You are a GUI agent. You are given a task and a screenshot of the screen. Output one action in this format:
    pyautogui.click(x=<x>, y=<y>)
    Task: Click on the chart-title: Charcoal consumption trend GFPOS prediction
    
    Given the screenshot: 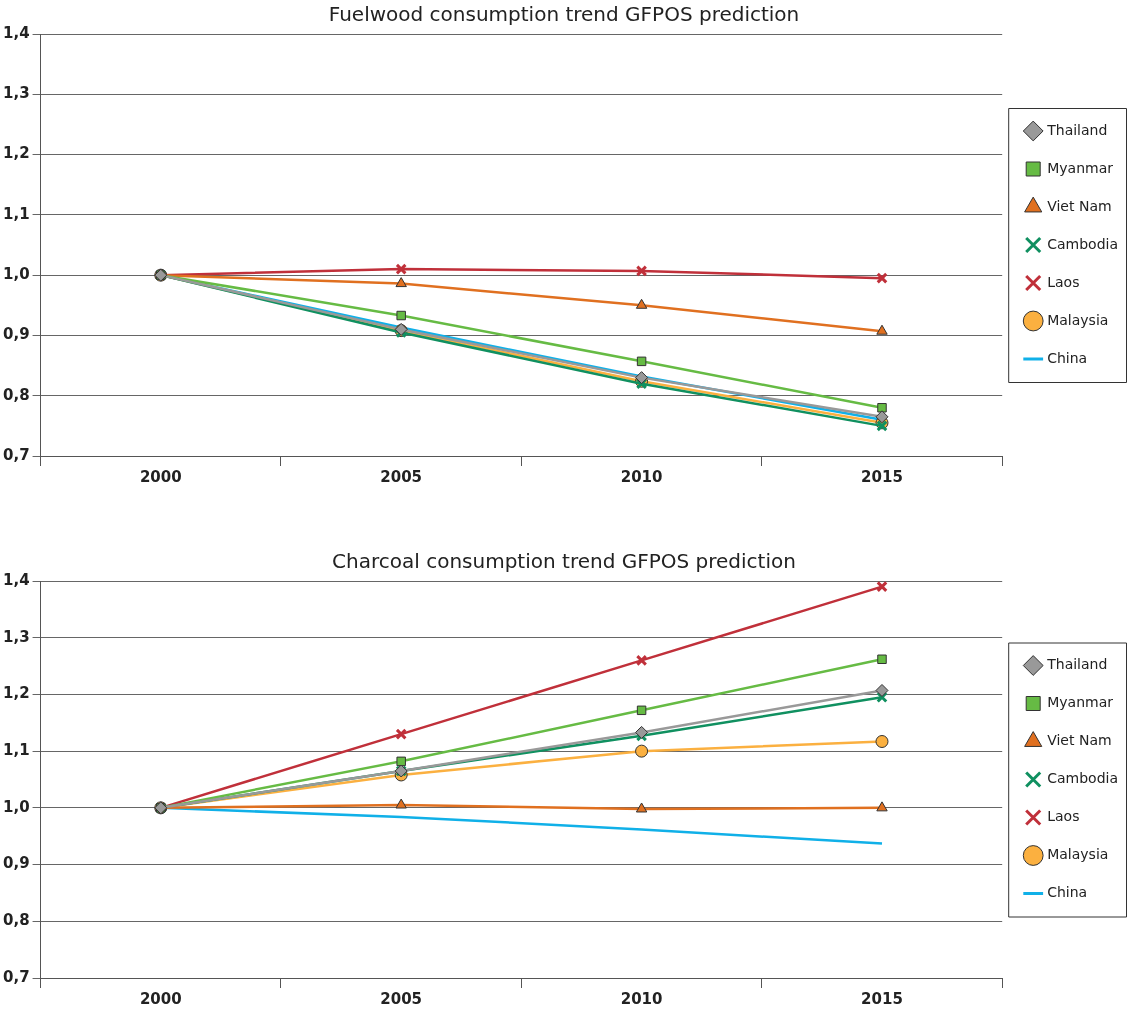 What is the action you would take?
    pyautogui.click(x=564, y=561)
    